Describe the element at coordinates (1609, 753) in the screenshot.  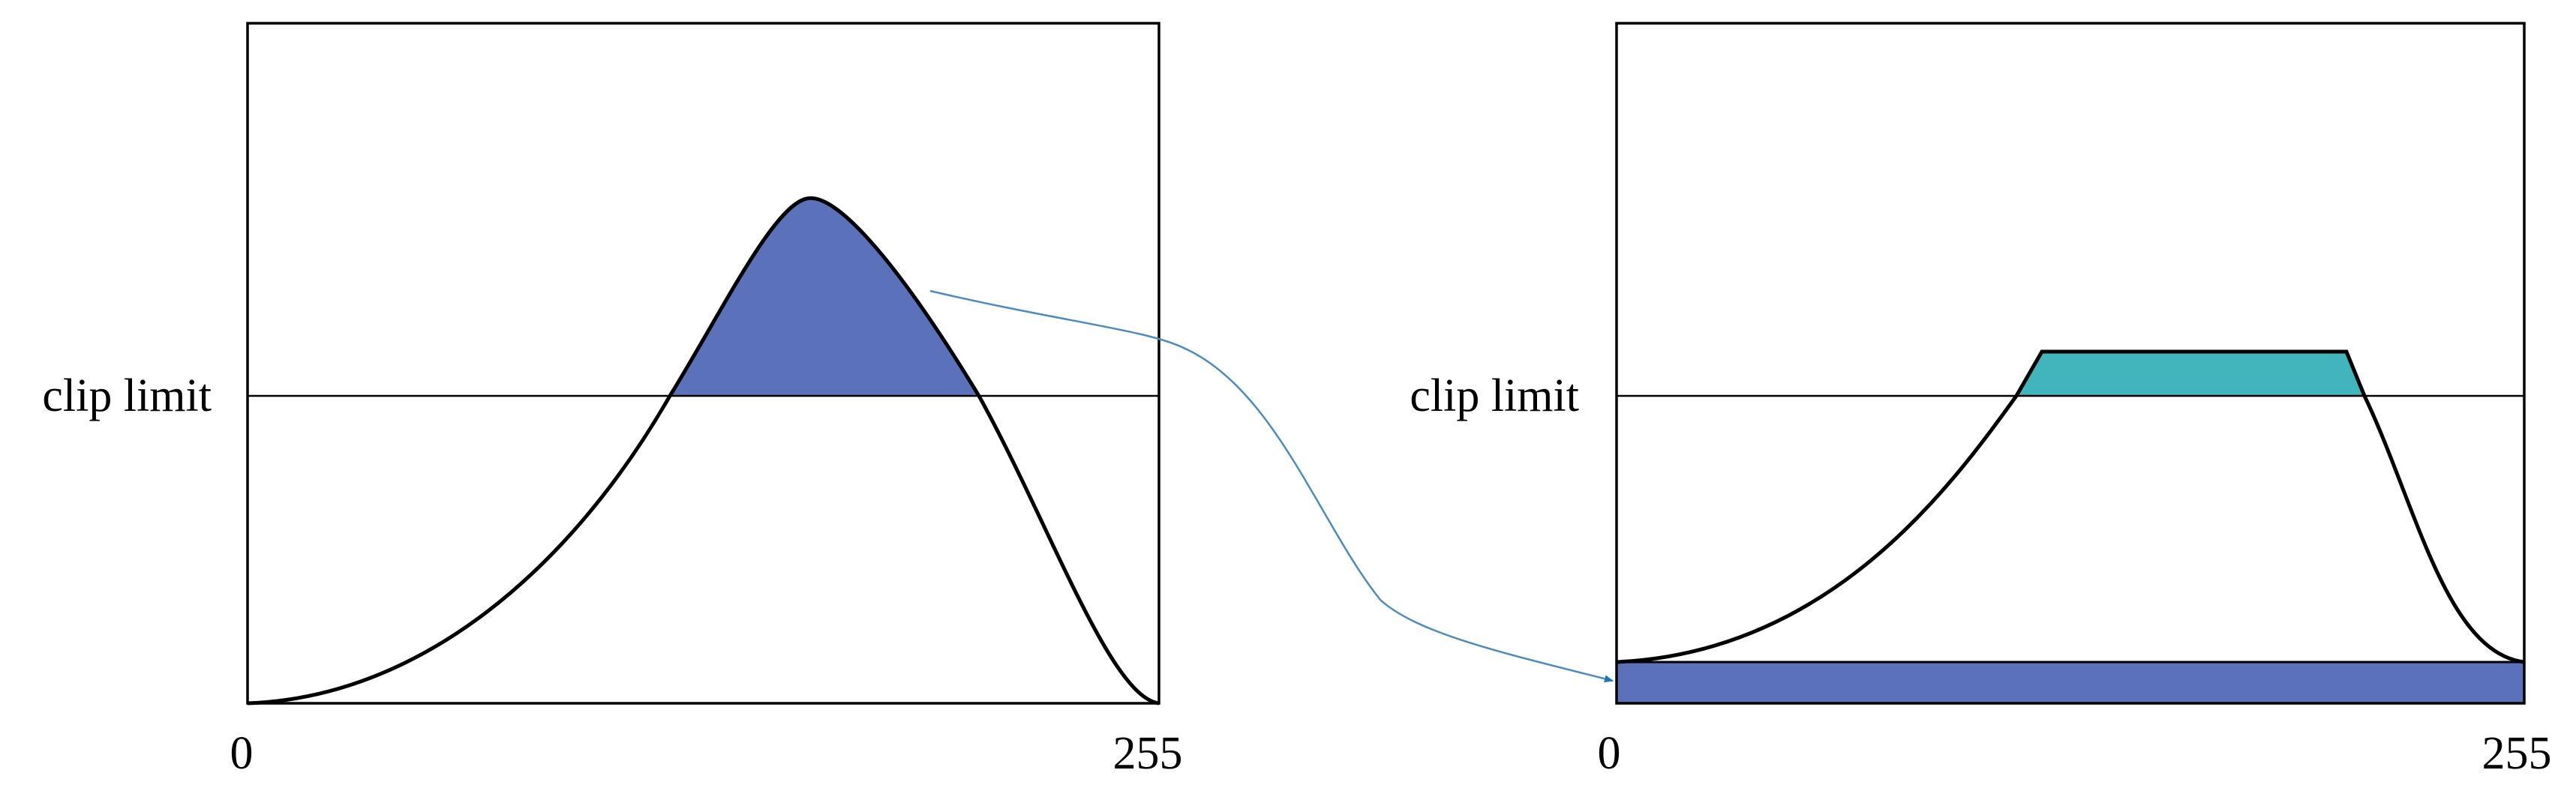
I see `right-x-min-label: 0` at that location.